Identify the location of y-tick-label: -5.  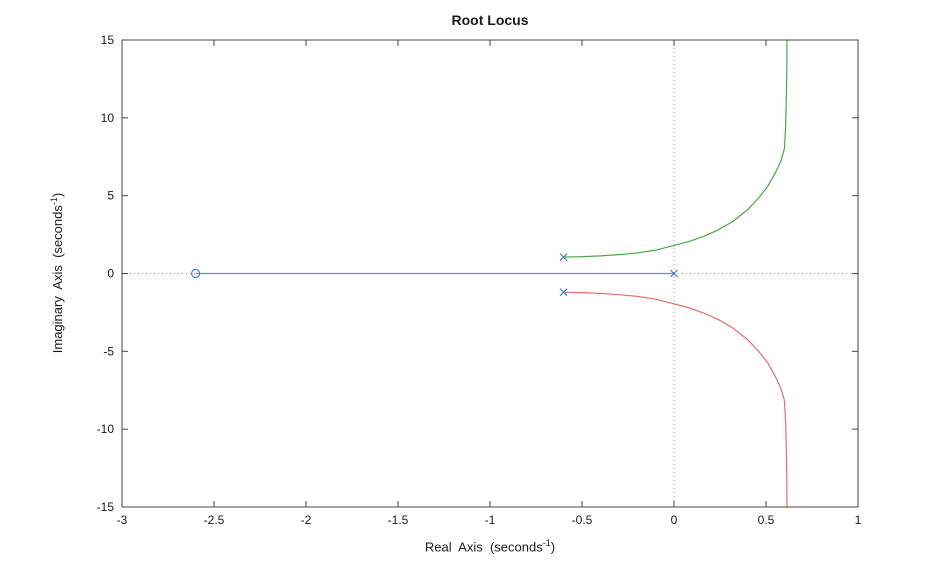
(108, 351).